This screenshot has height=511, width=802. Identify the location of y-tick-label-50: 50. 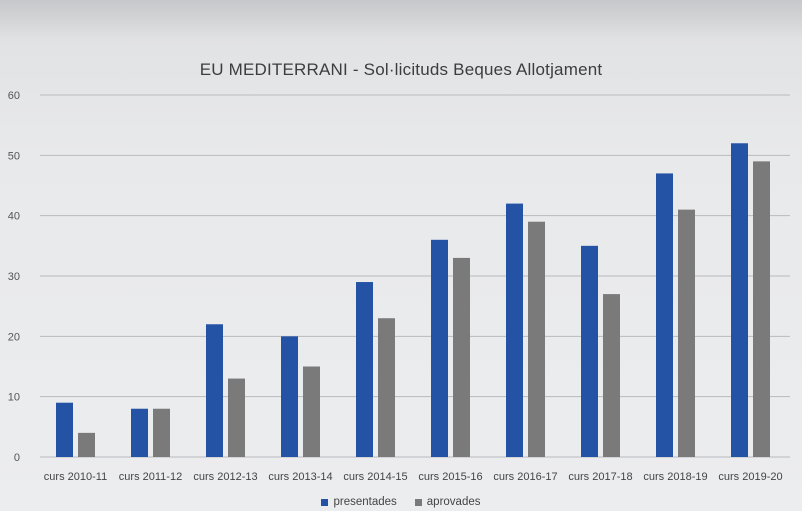
(14, 156).